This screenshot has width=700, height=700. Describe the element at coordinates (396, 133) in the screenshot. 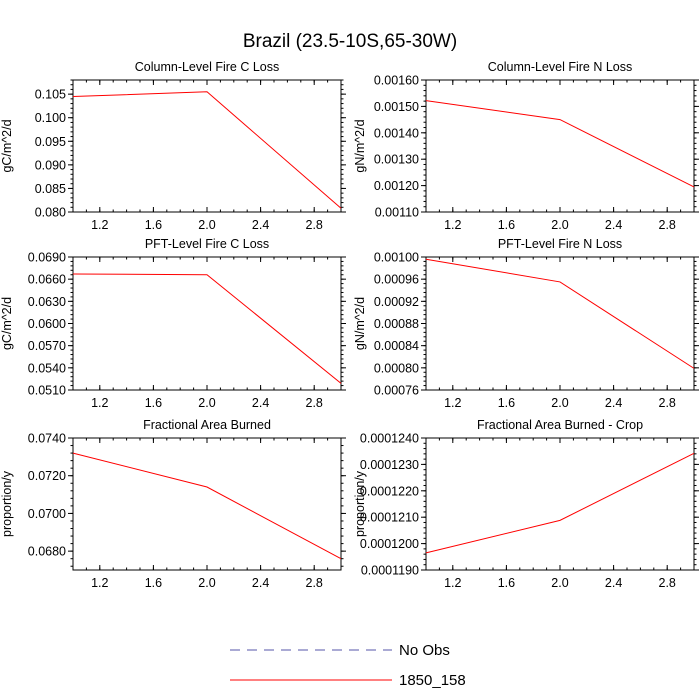

I see `y-tick-label: 0.00140` at that location.